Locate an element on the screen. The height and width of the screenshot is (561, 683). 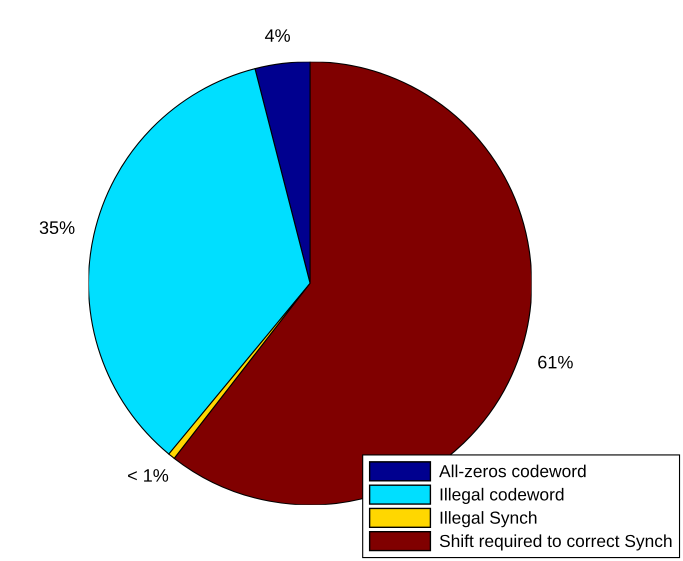
data-label: 4% is located at coordinates (277, 35).